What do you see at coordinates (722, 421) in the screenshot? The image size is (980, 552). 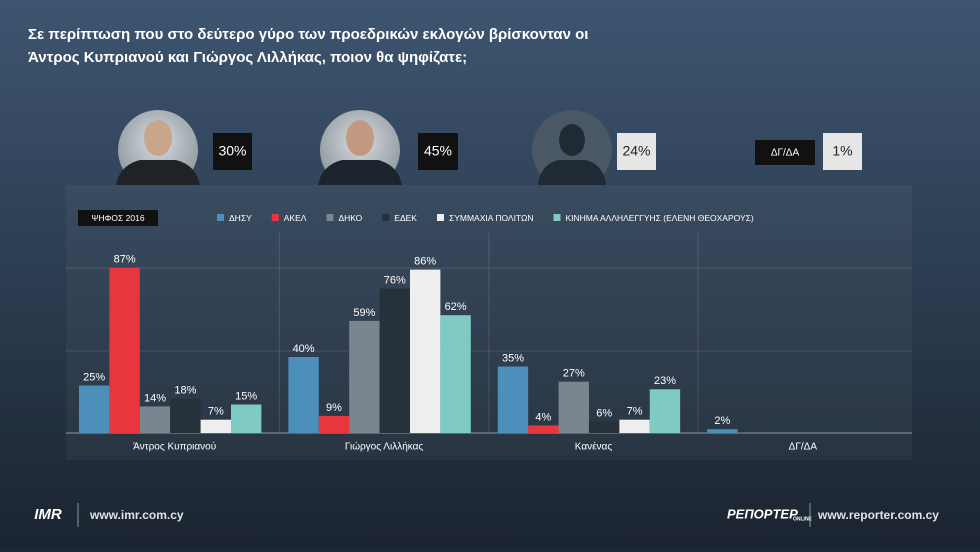 I see `value-label: 2%` at bounding box center [722, 421].